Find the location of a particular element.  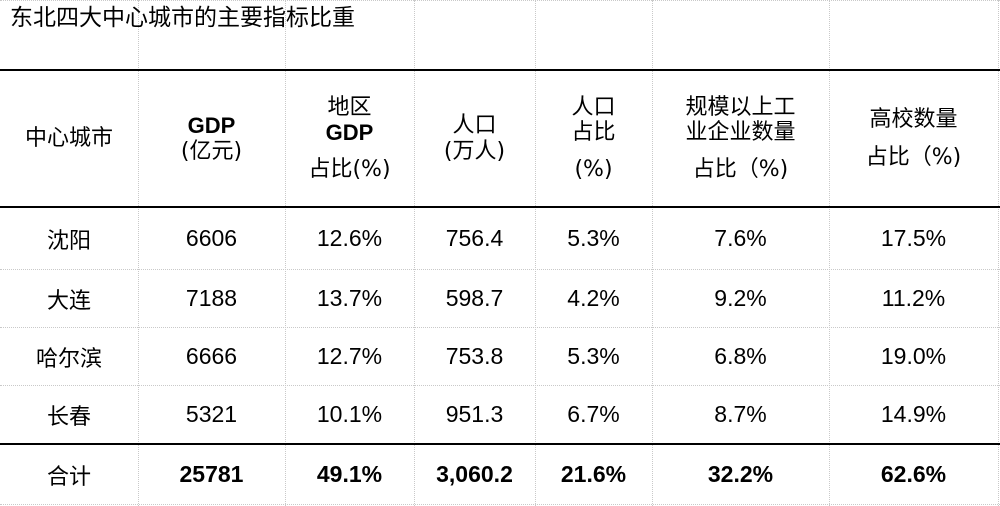

table-cell: 9.2% is located at coordinates (740, 298).